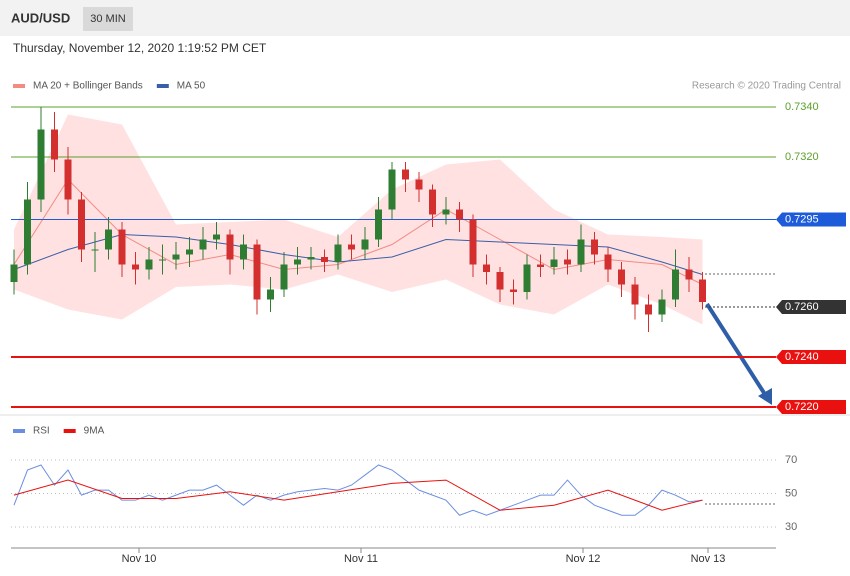  Describe the element at coordinates (765, 396) in the screenshot. I see `arrow-head` at that location.